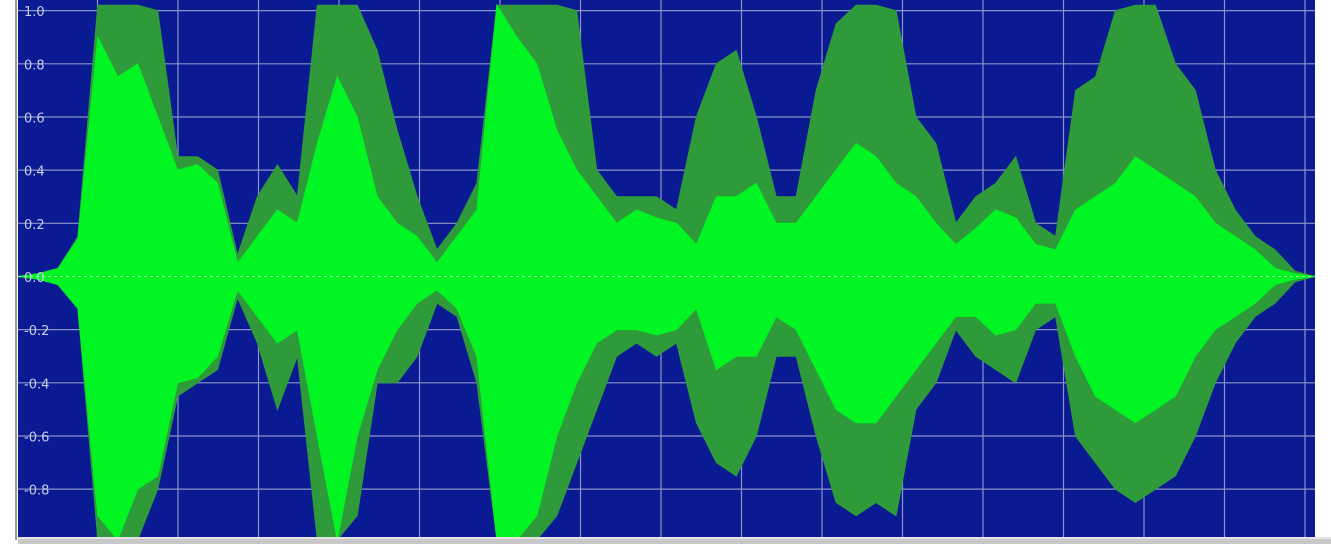  I want to click on y-tick-label: 1.0, so click(34, 12).